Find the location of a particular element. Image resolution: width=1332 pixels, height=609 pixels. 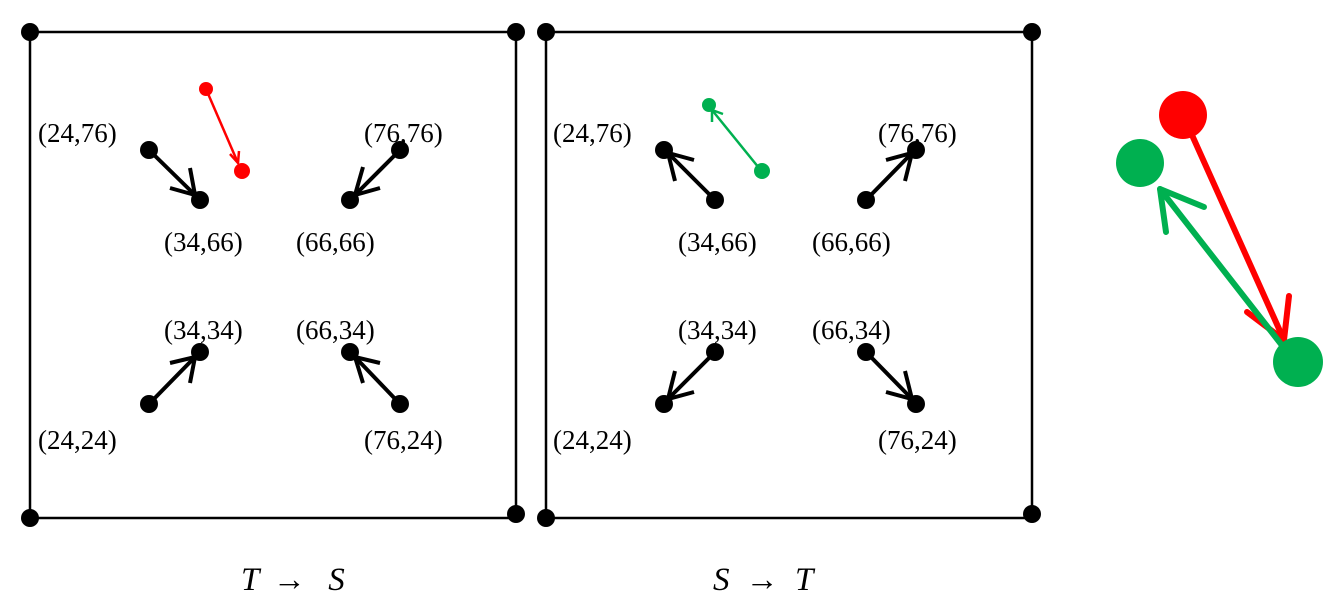

zoom-green-start-dot is located at coordinates (1298, 362).